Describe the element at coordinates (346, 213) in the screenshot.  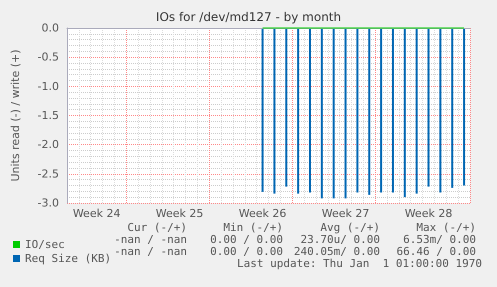
I see `x-tick-label: Week 27` at that location.